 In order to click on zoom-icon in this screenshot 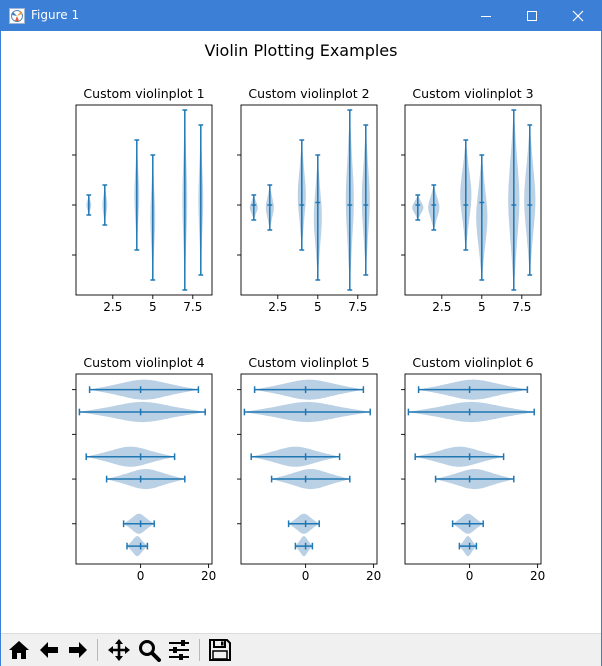, I will do `click(150, 651)`.